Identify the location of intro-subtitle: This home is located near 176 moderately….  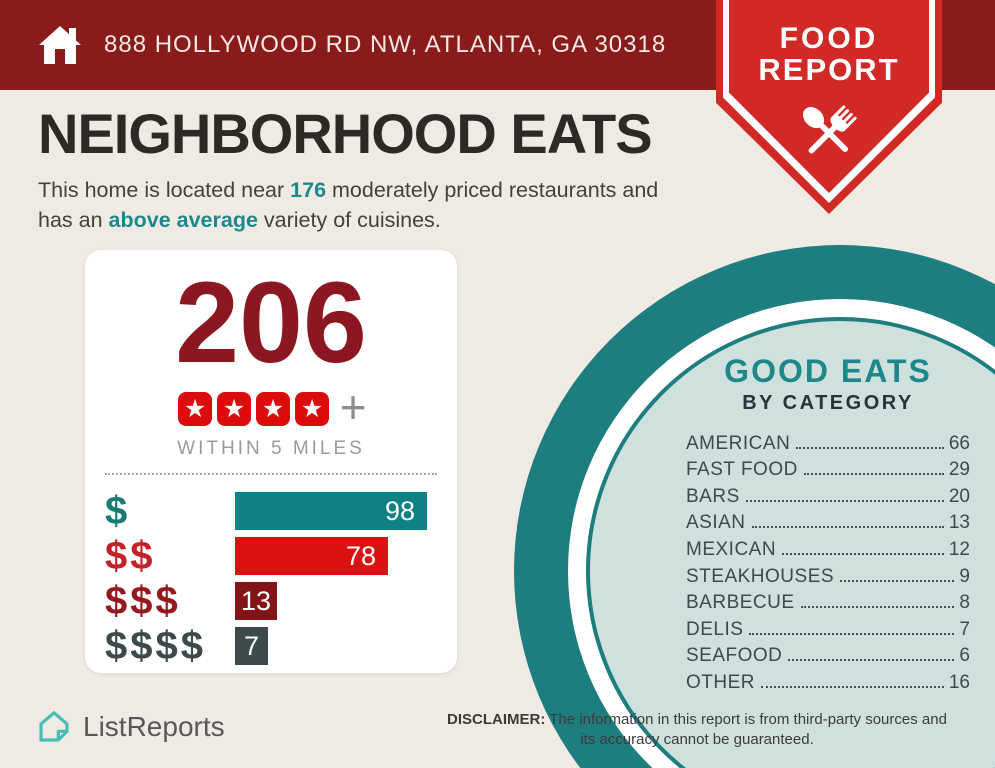
(362, 205).